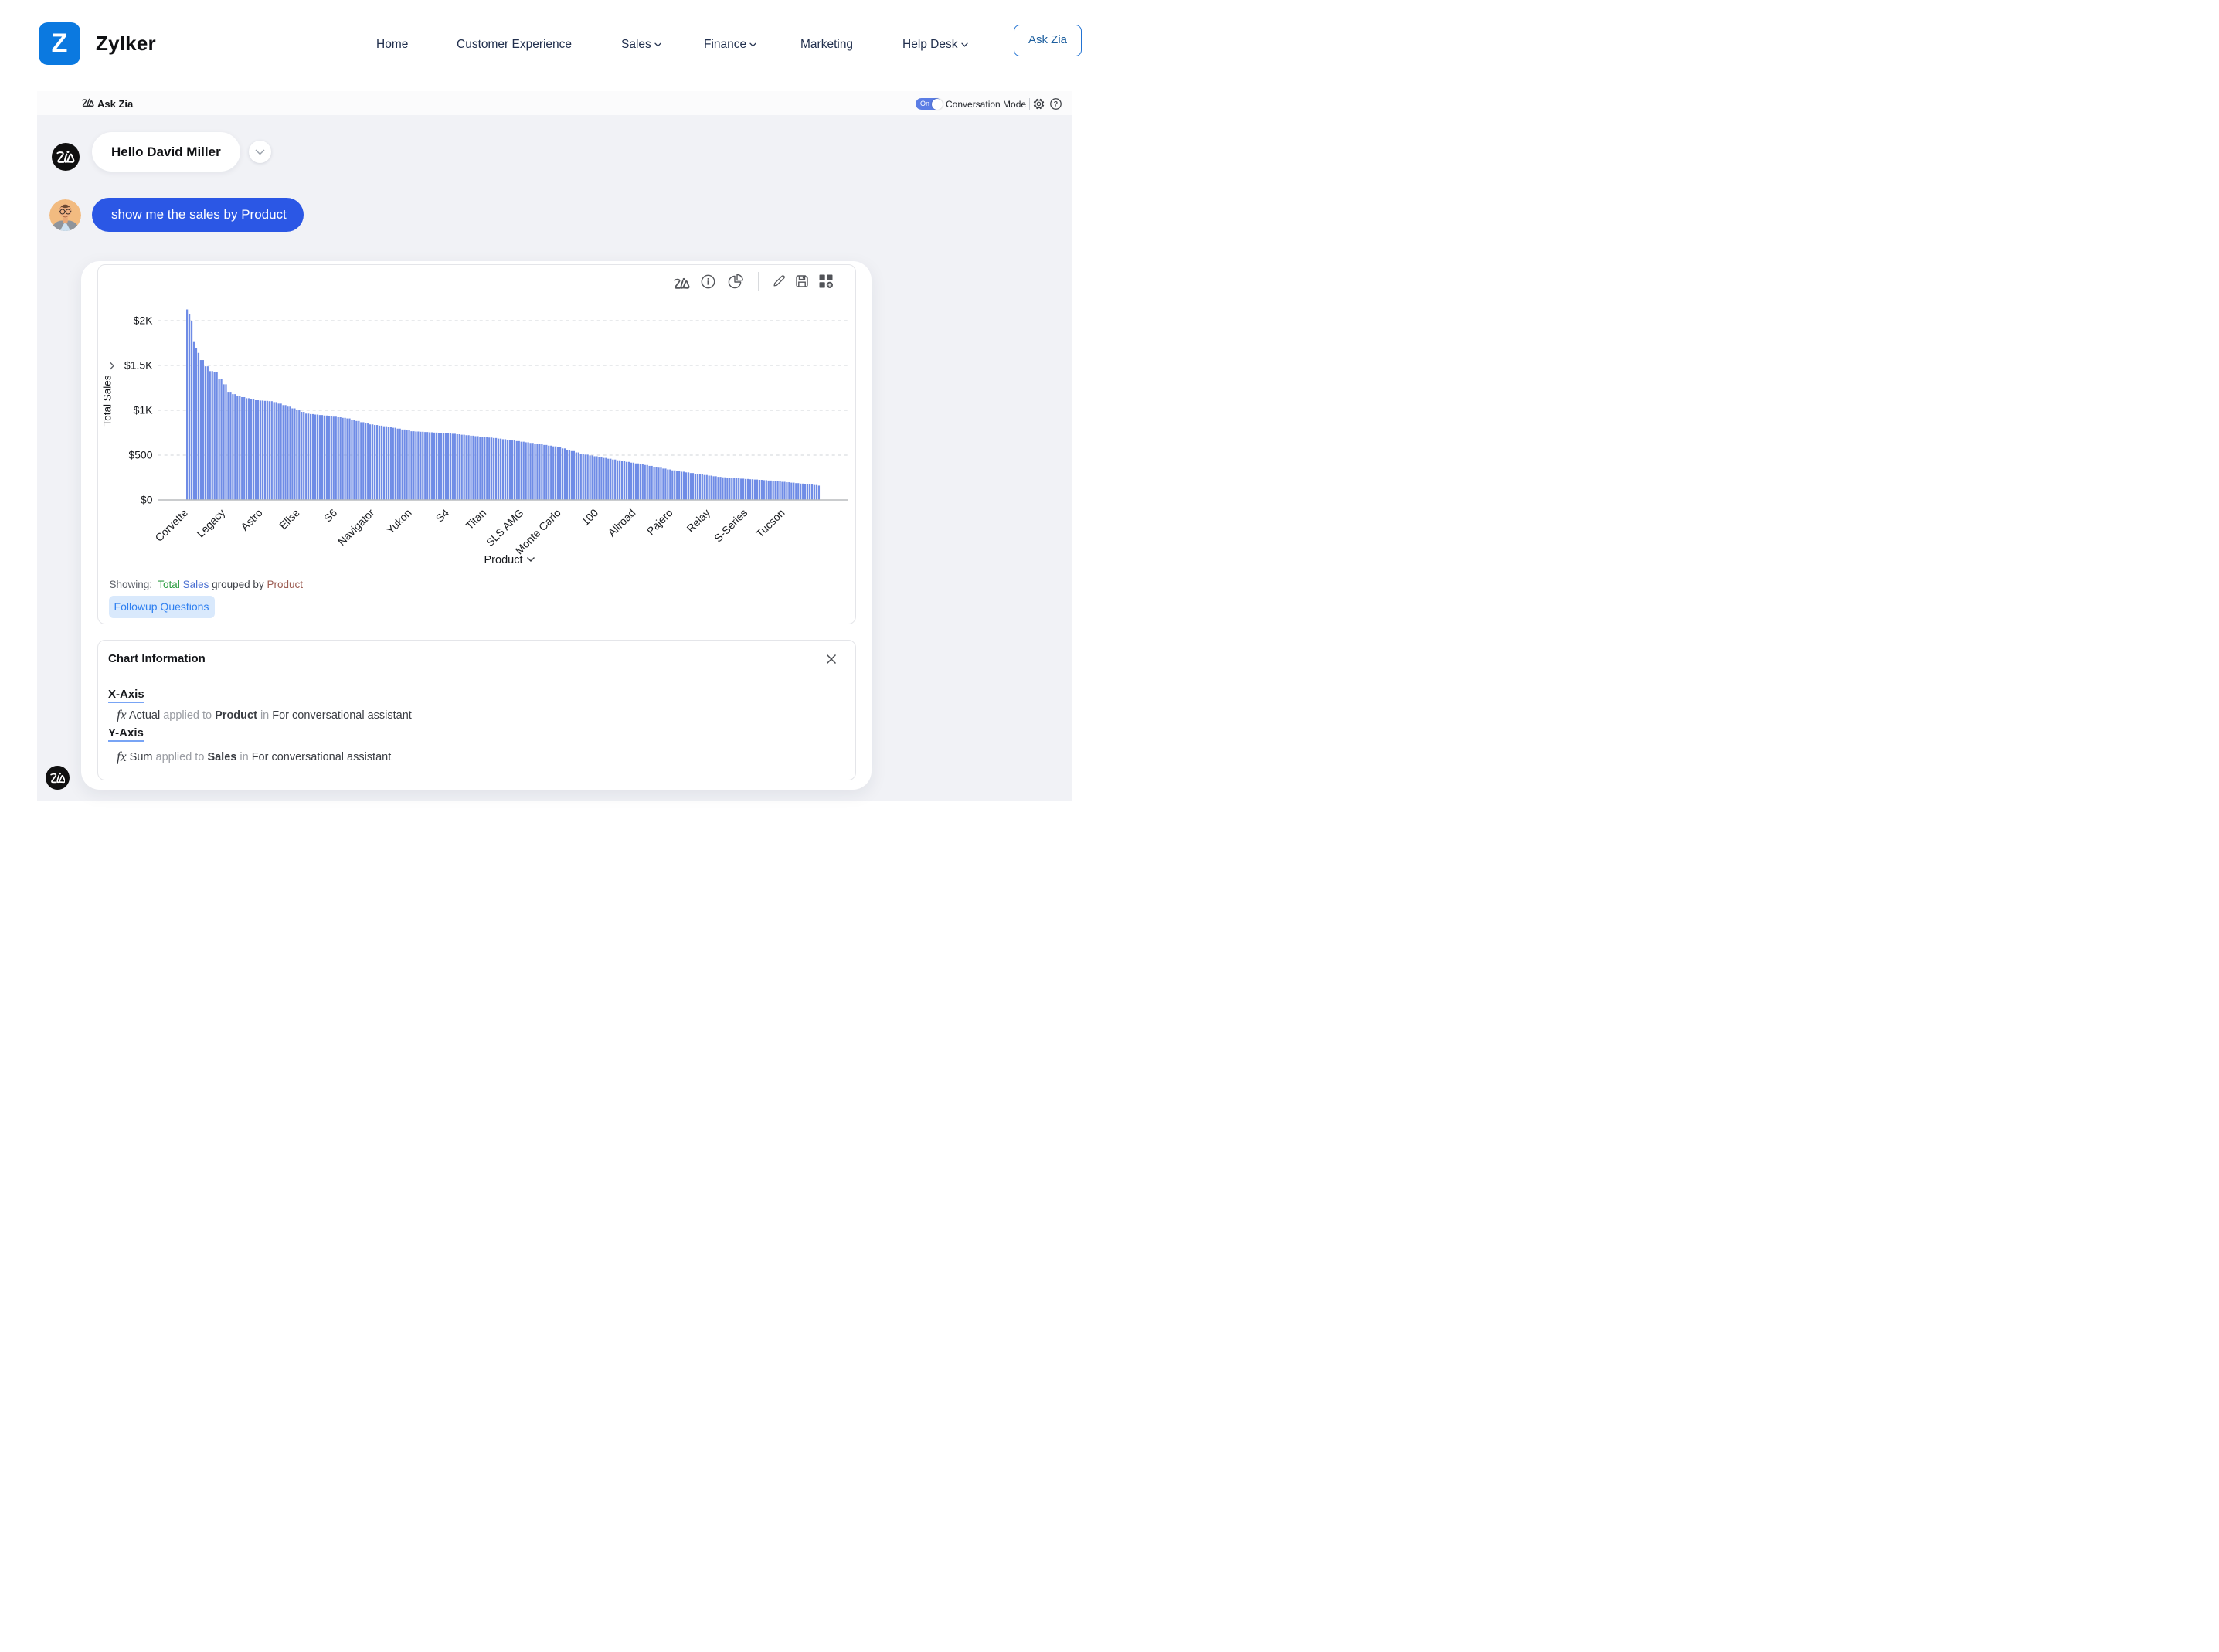 Image resolution: width=2219 pixels, height=1652 pixels. I want to click on svg-text: Relay, so click(698, 521).